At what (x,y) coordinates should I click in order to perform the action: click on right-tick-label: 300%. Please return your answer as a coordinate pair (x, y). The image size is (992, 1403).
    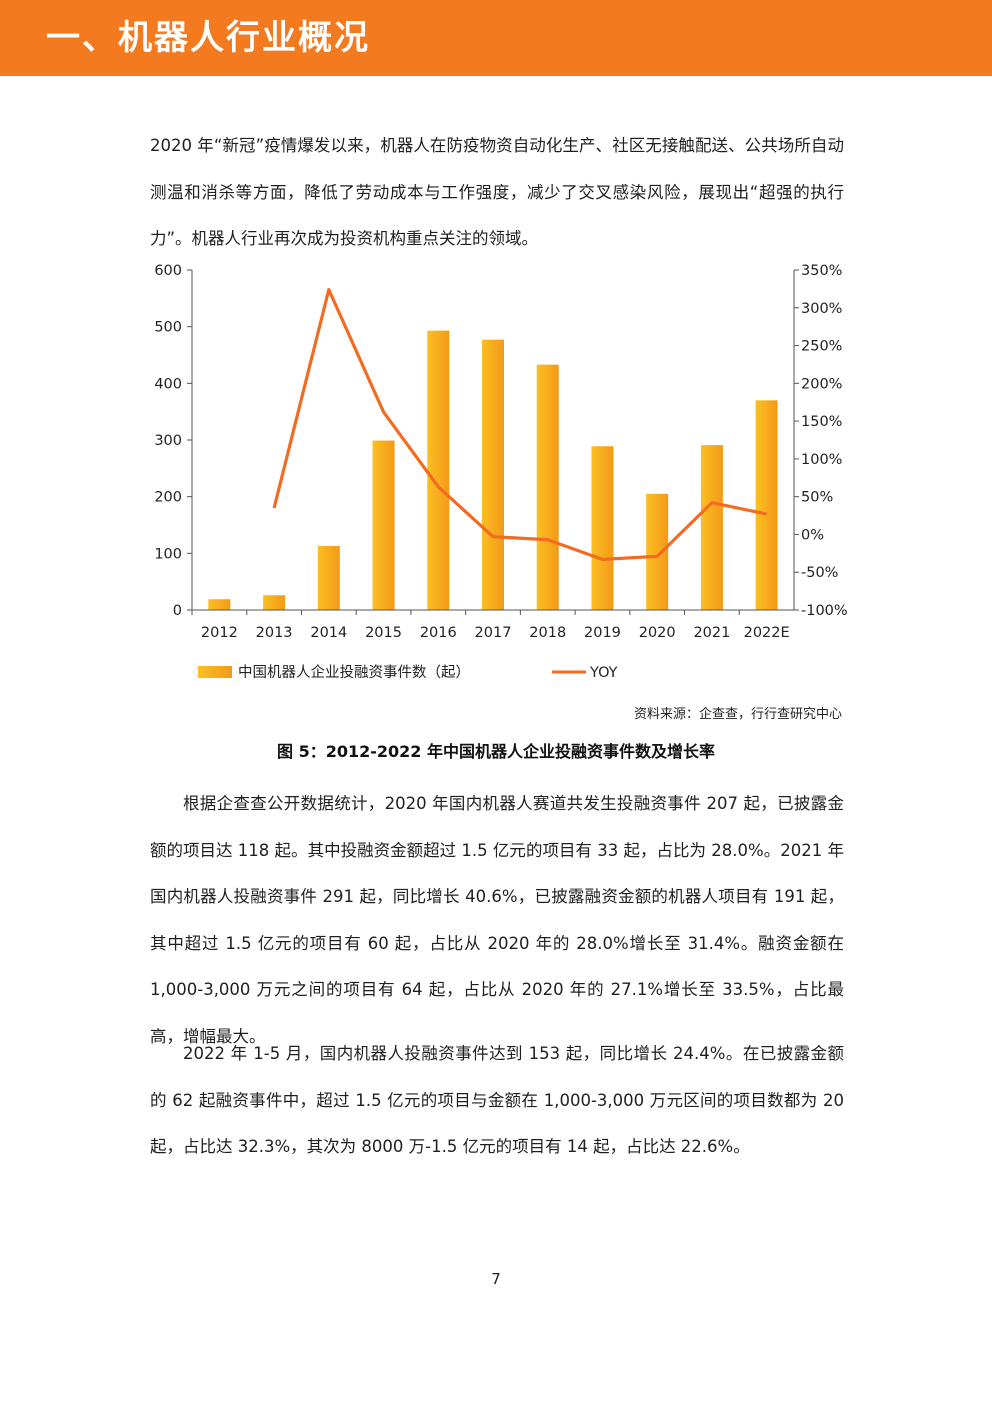
    Looking at the image, I should click on (821, 309).